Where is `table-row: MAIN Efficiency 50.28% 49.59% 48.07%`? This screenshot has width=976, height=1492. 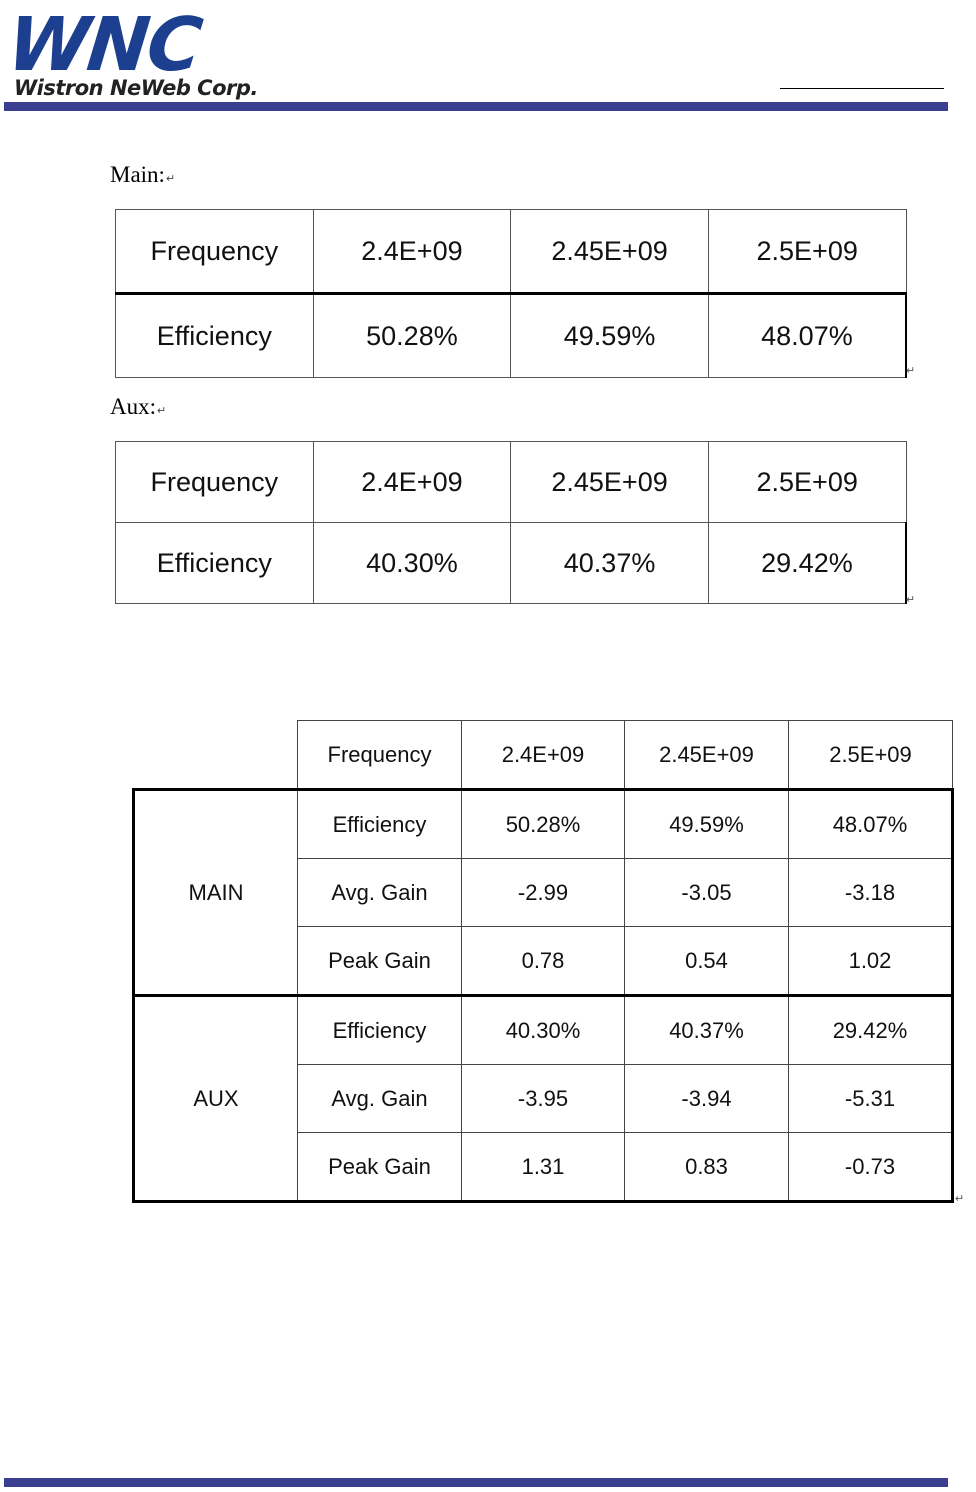 table-row: MAIN Efficiency 50.28% 49.59% 48.07% is located at coordinates (543, 892).